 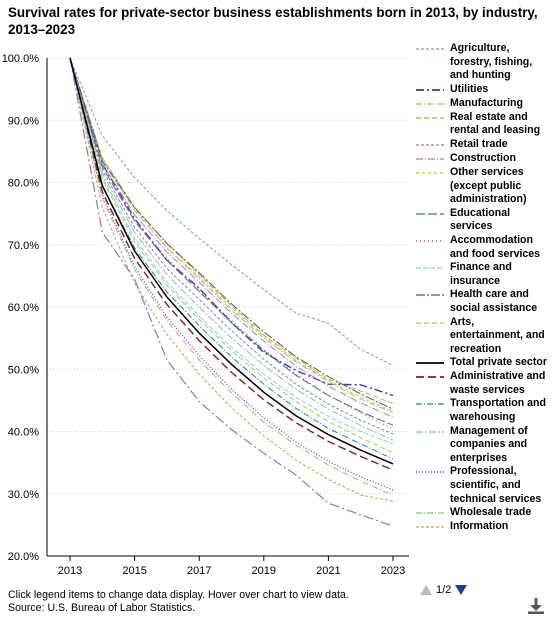 I want to click on legend-item: Management of companies and enterprises, so click(x=485, y=445).